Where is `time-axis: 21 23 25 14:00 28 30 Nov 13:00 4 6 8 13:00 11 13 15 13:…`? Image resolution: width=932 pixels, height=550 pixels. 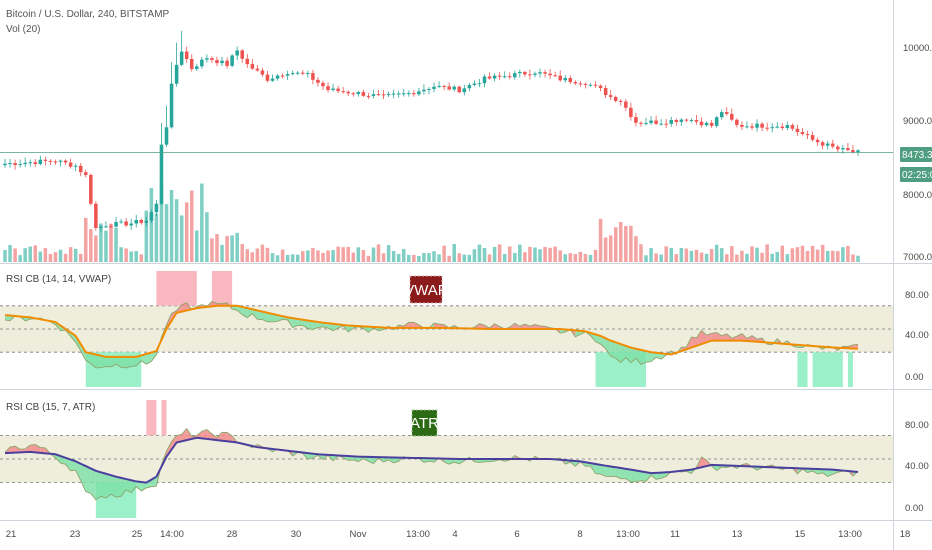
time-axis: 21 23 25 14:00 28 30 Nov 13:00 4 6 8 13:00 11 13 15 13:… is located at coordinates (458, 534).